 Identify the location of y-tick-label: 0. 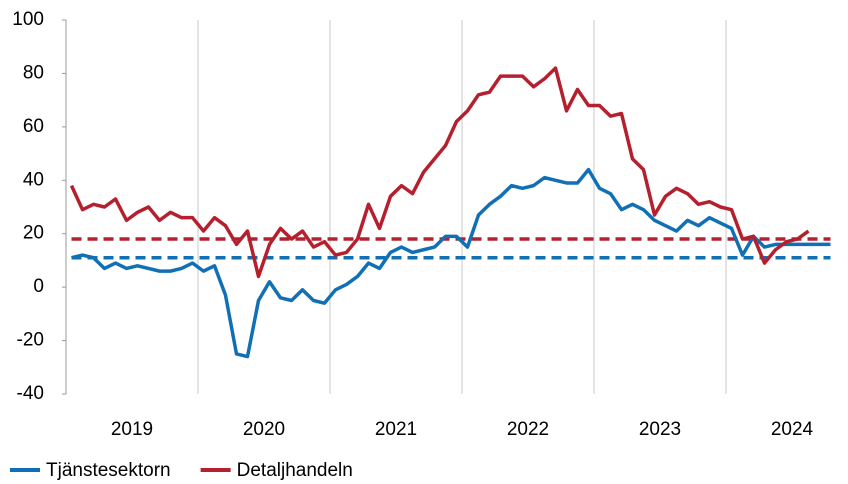
(38, 286).